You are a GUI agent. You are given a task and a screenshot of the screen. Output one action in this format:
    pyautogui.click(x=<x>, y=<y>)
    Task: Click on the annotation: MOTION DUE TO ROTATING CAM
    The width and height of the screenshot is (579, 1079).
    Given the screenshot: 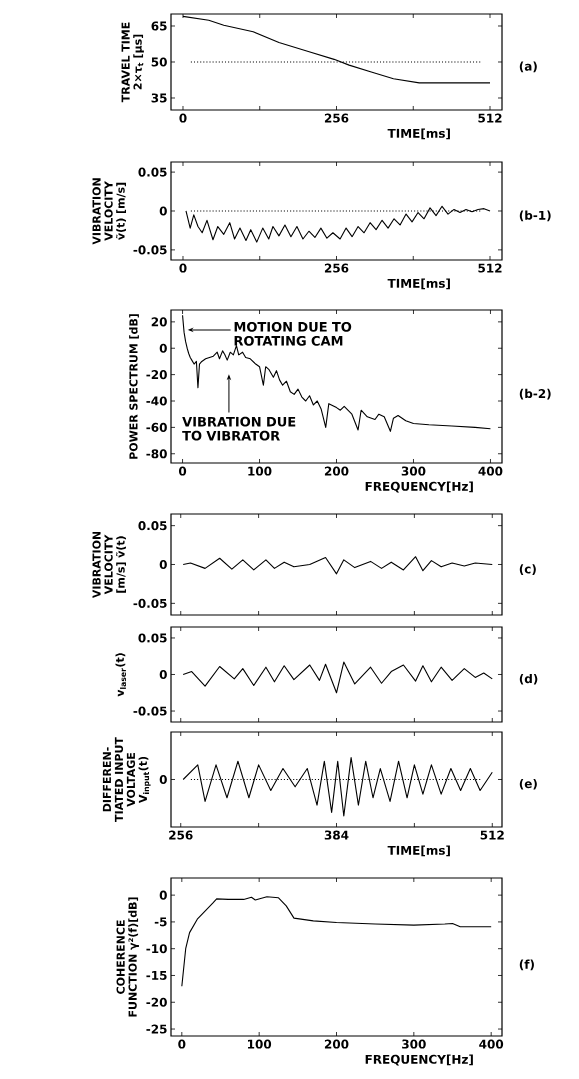 What is the action you would take?
    pyautogui.click(x=293, y=333)
    